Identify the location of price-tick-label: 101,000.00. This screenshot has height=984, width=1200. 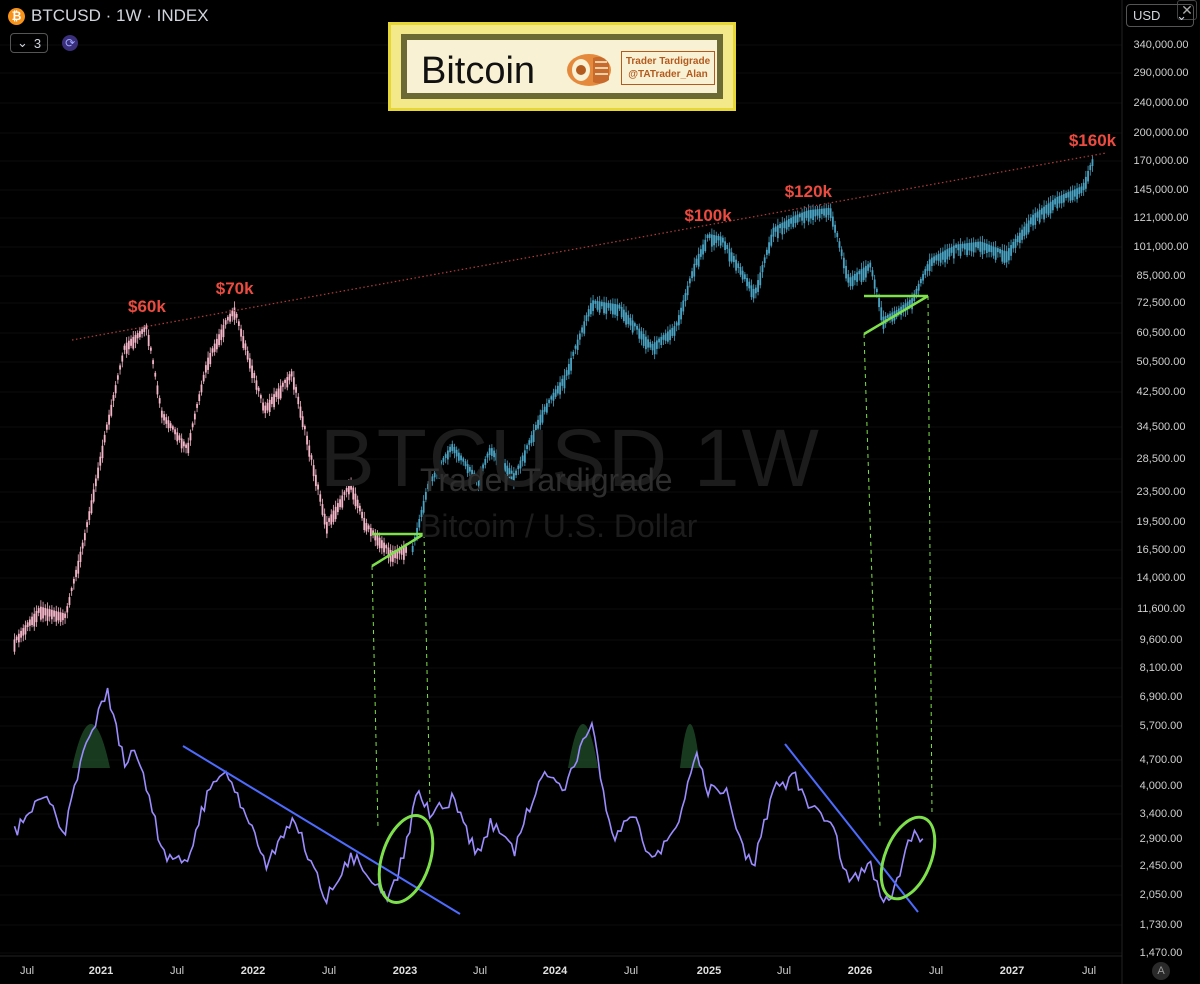
(1161, 247).